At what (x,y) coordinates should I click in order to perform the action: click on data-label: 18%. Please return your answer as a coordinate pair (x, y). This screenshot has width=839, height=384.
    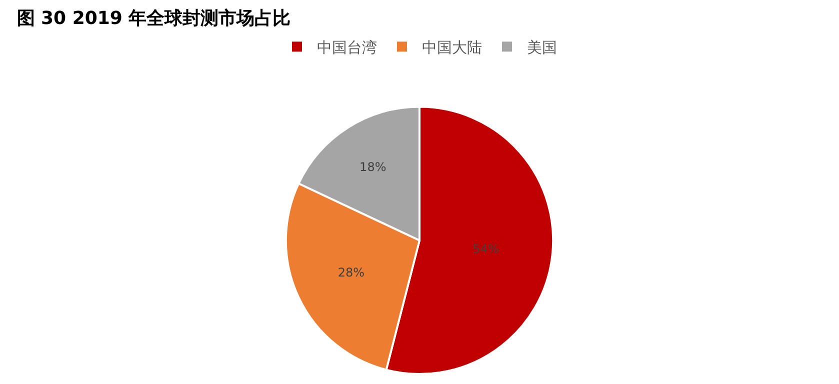
    Looking at the image, I should click on (373, 167).